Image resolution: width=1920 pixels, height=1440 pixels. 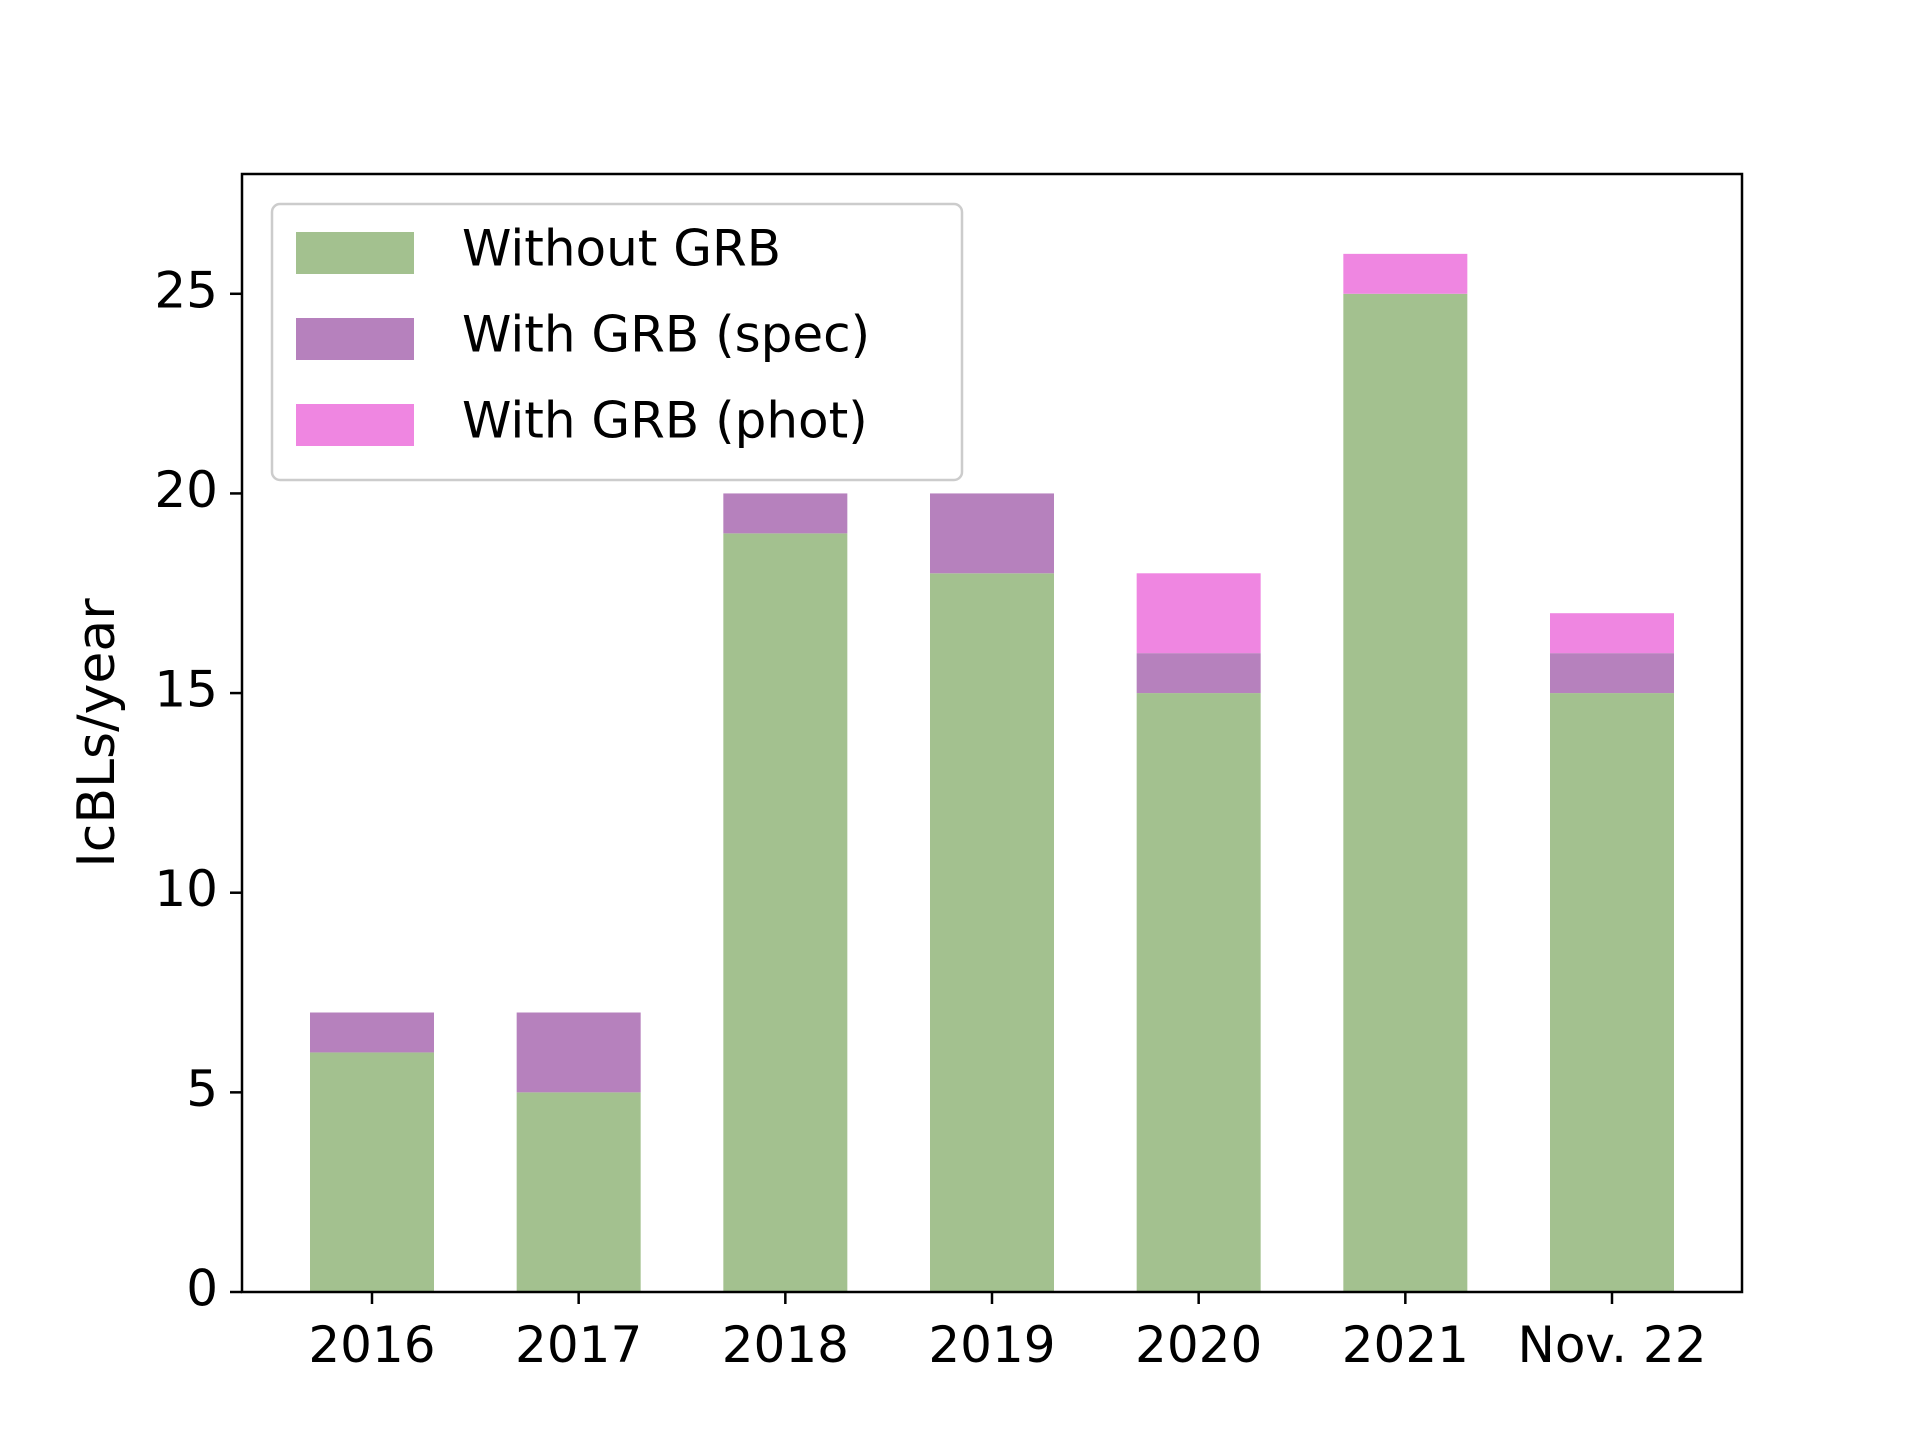 I want to click on x-tick-label: 2021, so click(x=1405, y=1345).